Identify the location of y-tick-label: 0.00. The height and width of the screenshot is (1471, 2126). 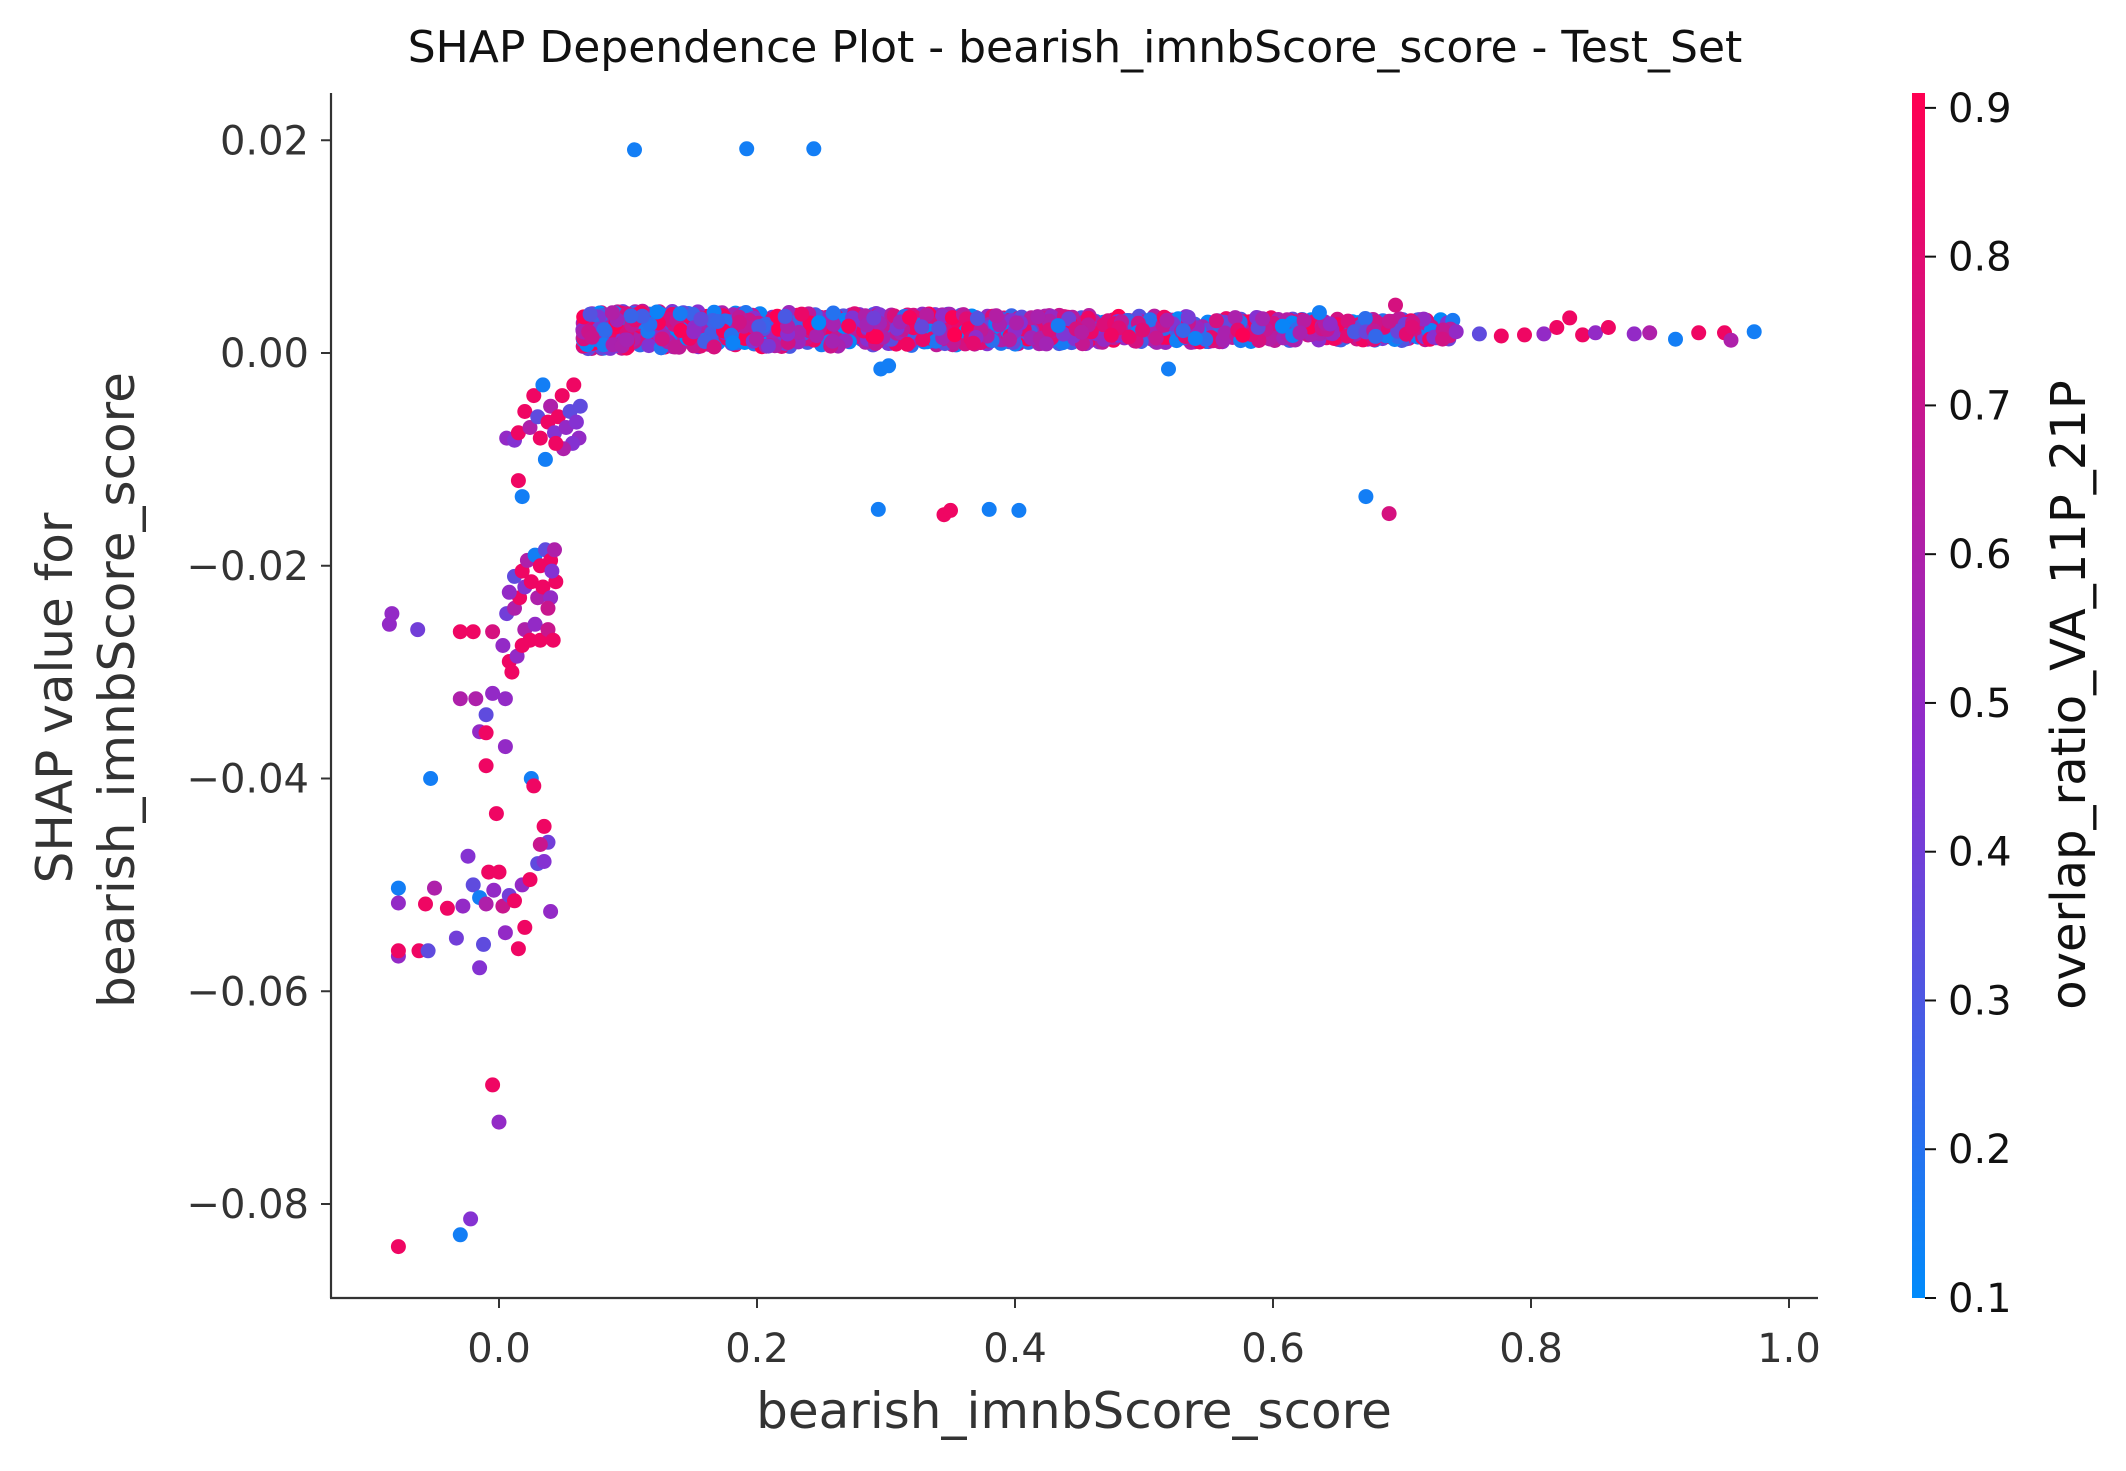
(264, 354).